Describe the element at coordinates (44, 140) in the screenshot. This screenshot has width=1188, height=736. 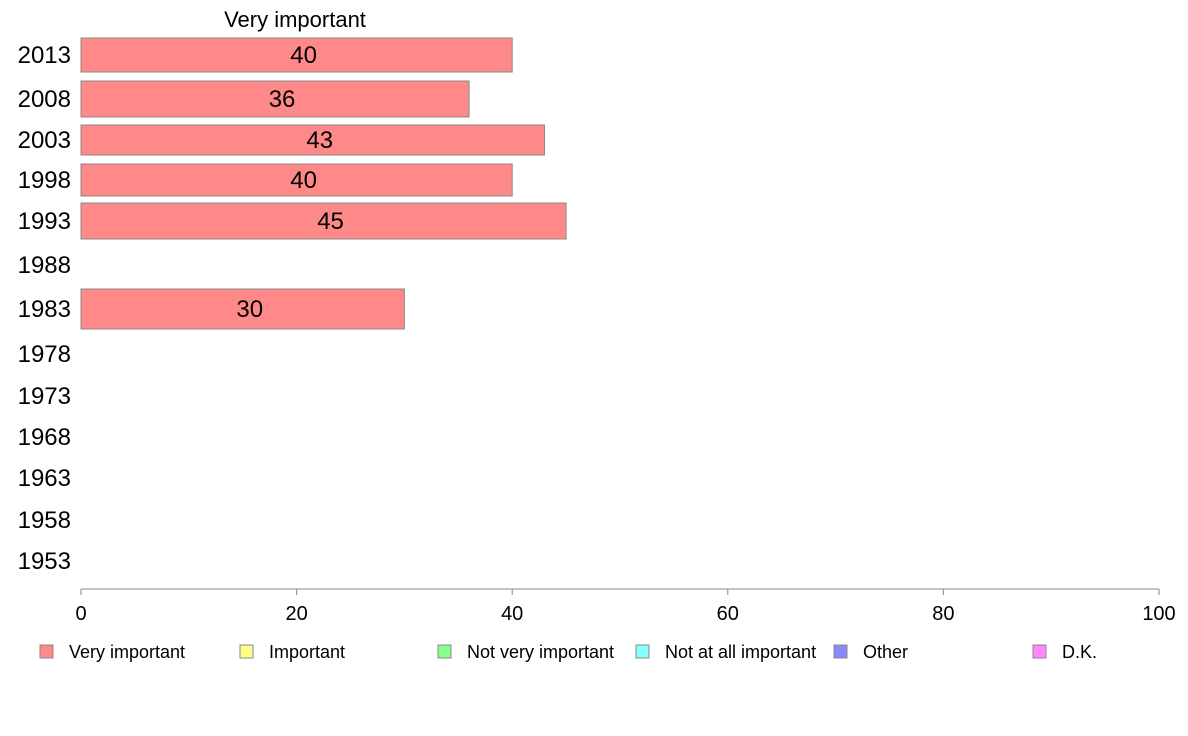
I see `category-label-2003: 2003` at that location.